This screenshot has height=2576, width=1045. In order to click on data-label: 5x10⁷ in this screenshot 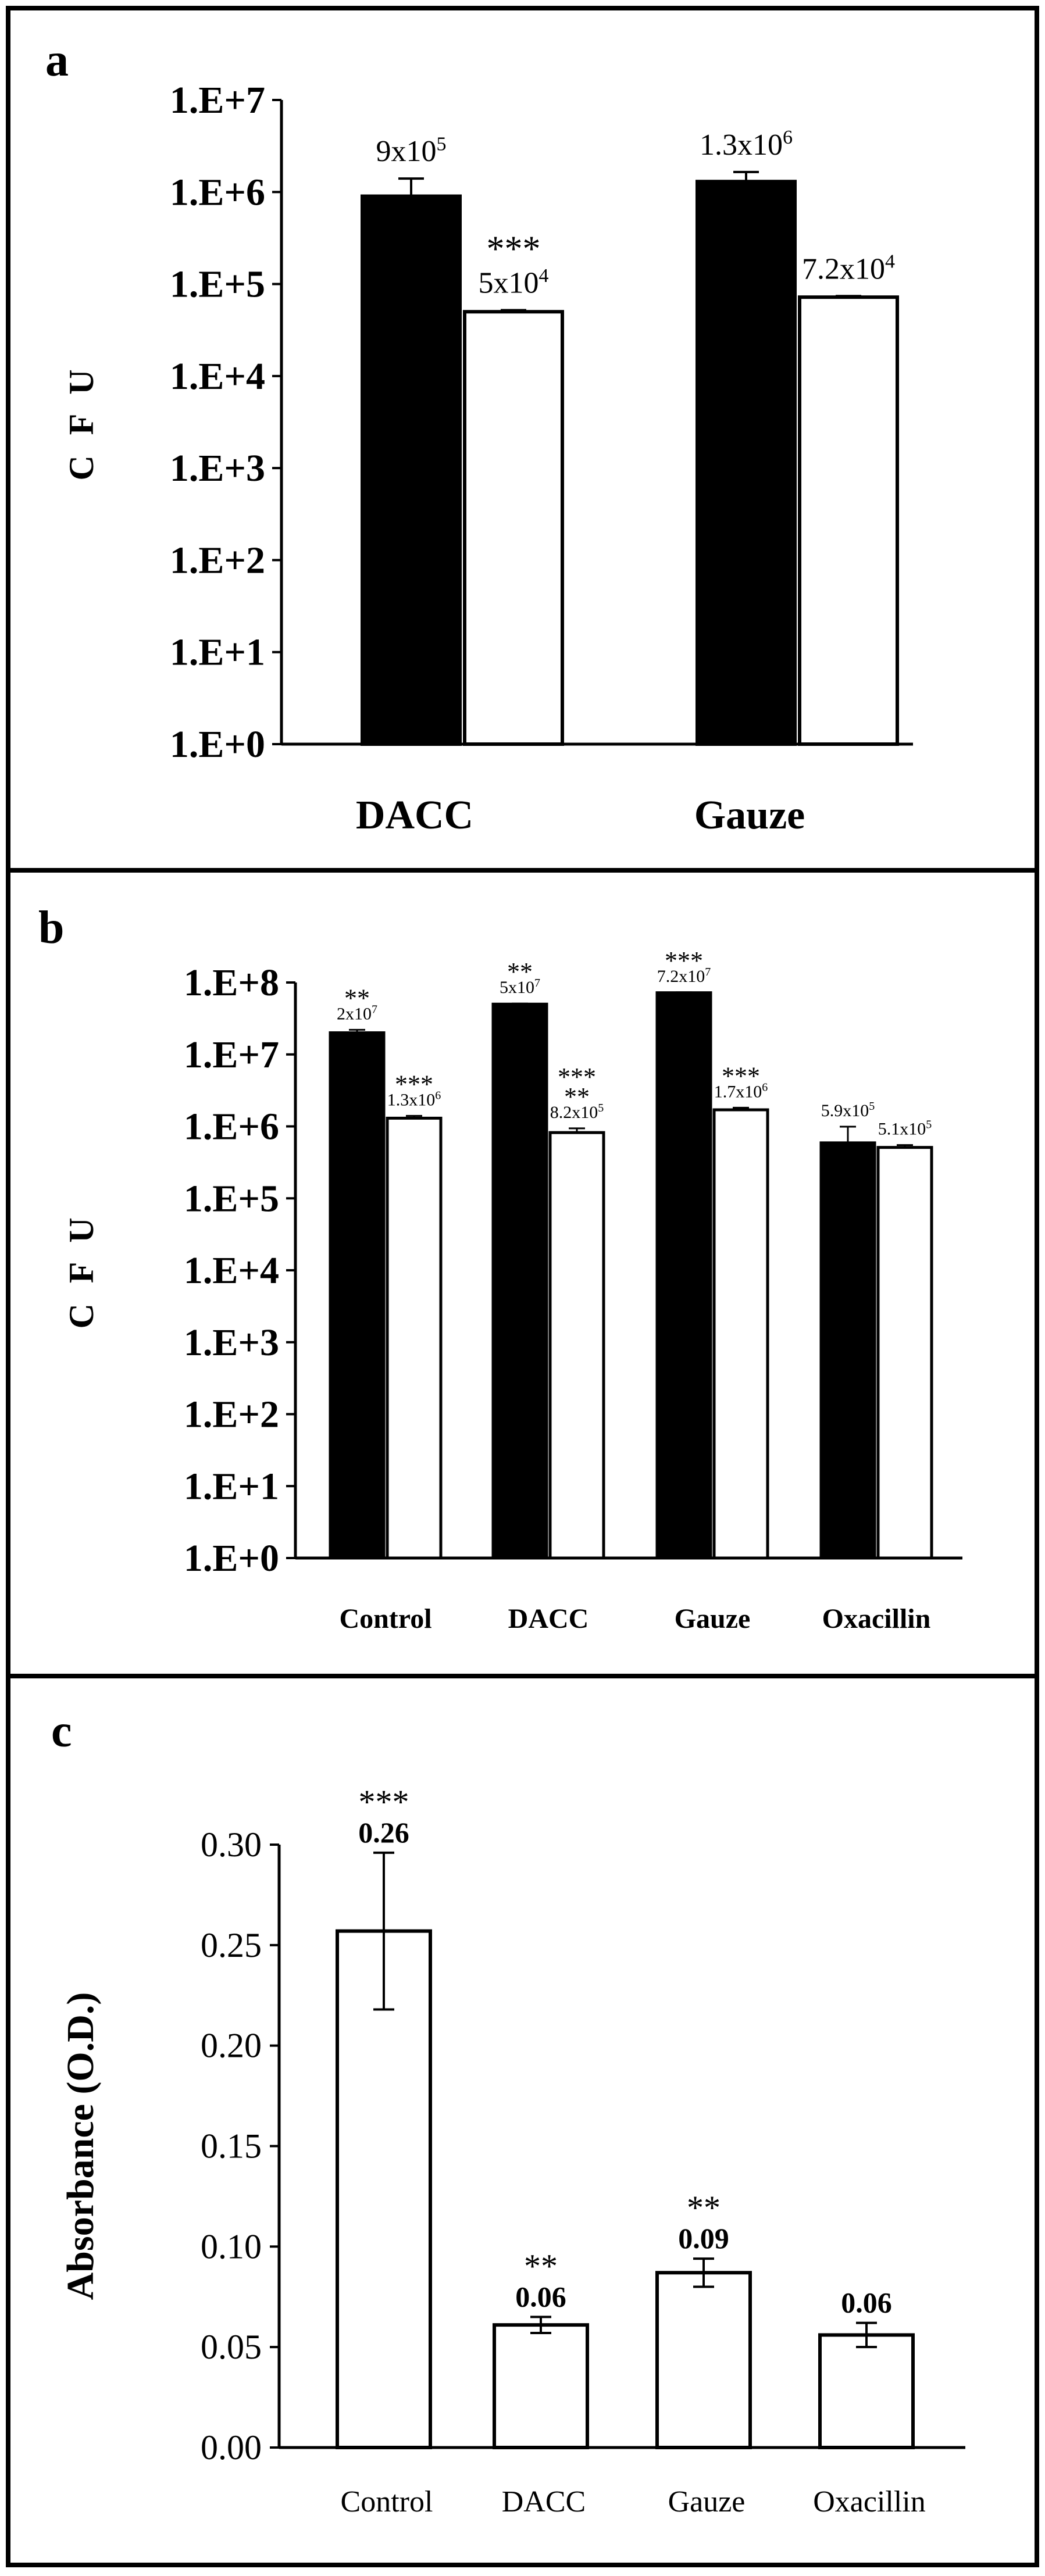, I will do `click(520, 987)`.